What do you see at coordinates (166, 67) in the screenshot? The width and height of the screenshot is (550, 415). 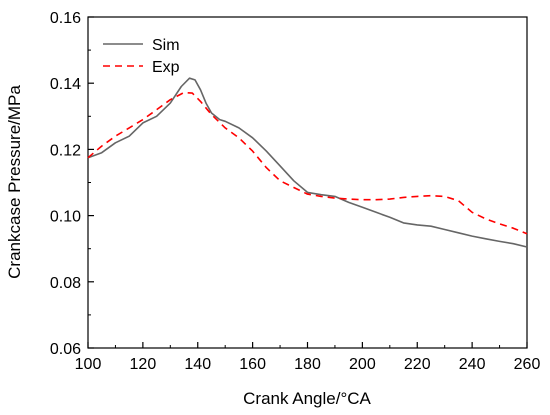 I see `legend-label-exp: Exp` at bounding box center [166, 67].